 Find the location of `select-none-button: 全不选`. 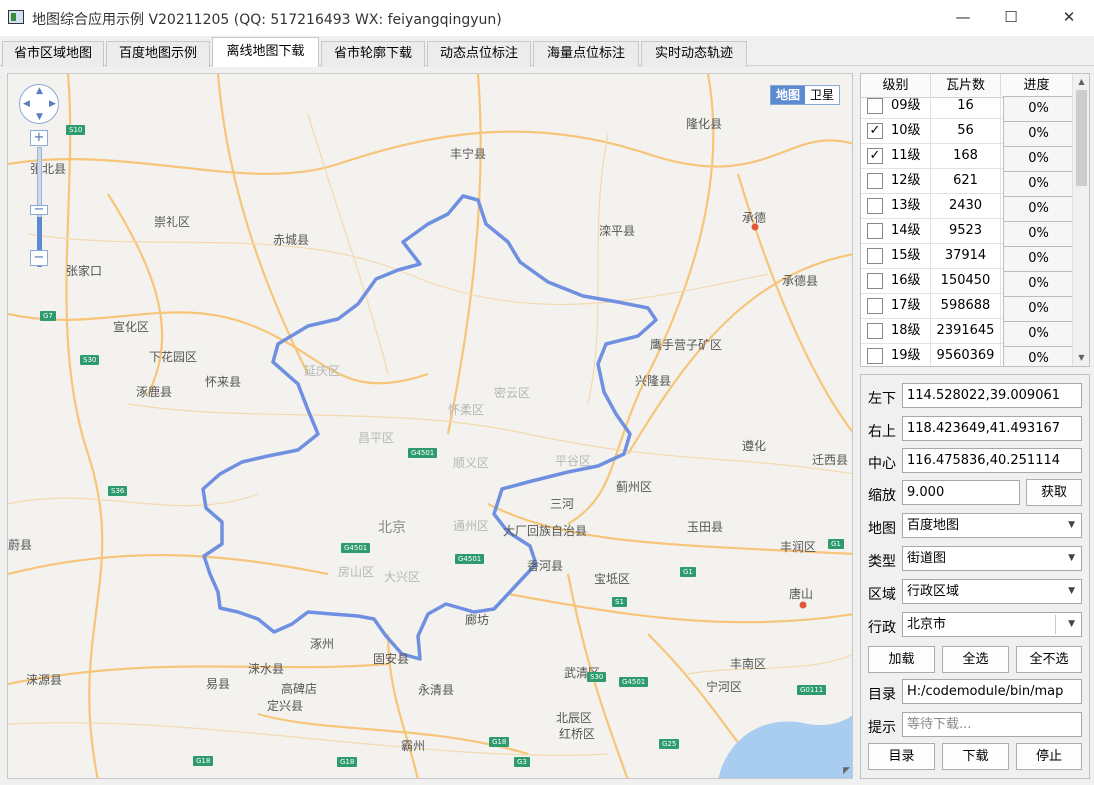

select-none-button: 全不选 is located at coordinates (1049, 659).